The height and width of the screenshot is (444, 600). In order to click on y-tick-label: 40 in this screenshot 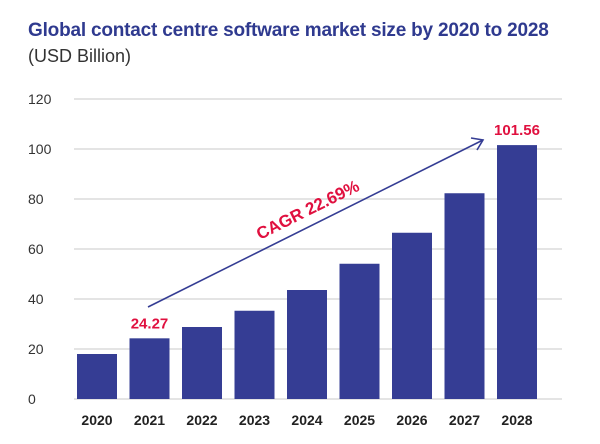, I will do `click(36, 299)`.